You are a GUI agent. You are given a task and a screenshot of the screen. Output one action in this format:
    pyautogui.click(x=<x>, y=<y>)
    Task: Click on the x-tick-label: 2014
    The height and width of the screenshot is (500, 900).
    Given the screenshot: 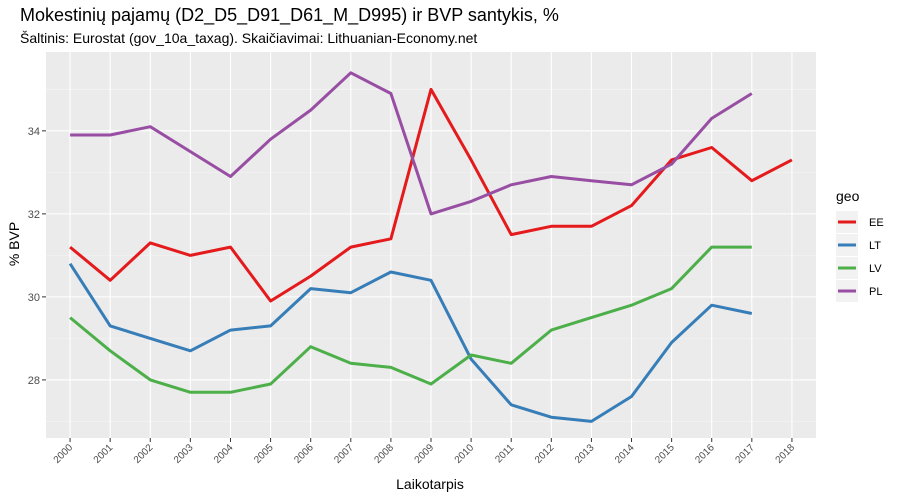 What is the action you would take?
    pyautogui.click(x=625, y=454)
    